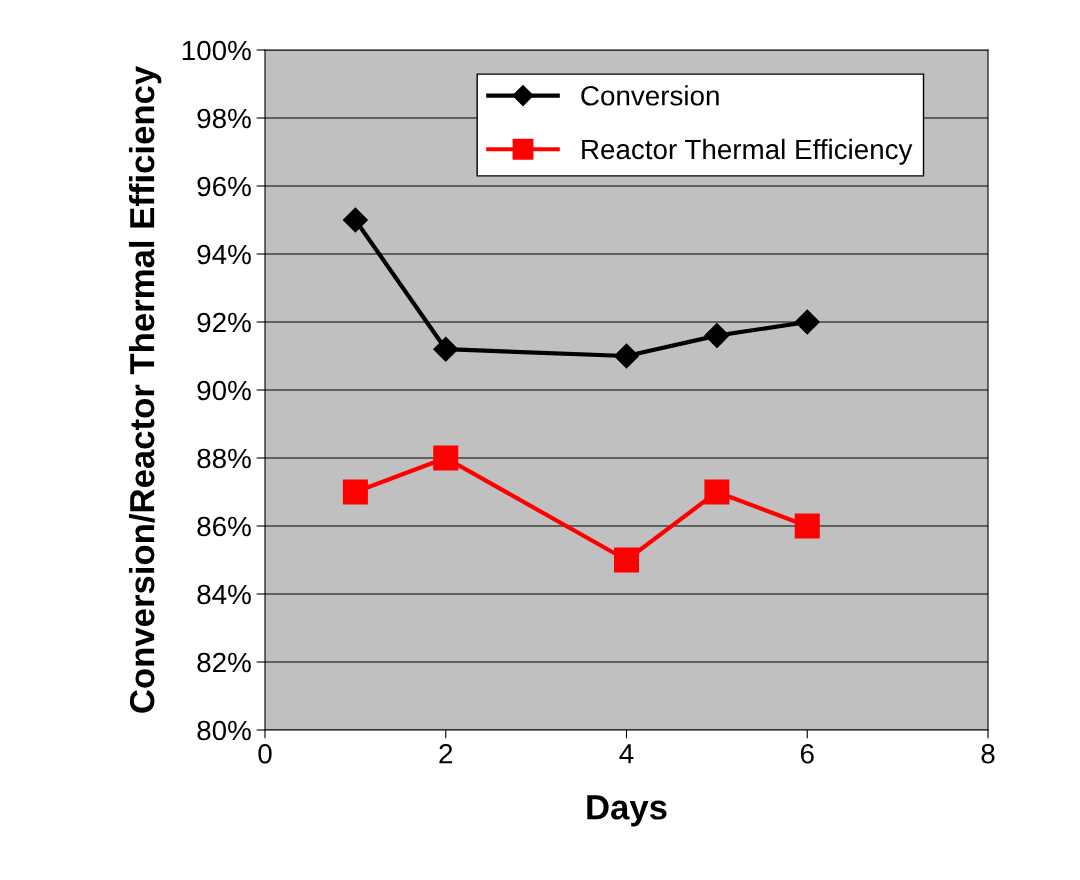 The width and height of the screenshot is (1080, 880). Describe the element at coordinates (224, 254) in the screenshot. I see `y-tick-label: 94%` at that location.